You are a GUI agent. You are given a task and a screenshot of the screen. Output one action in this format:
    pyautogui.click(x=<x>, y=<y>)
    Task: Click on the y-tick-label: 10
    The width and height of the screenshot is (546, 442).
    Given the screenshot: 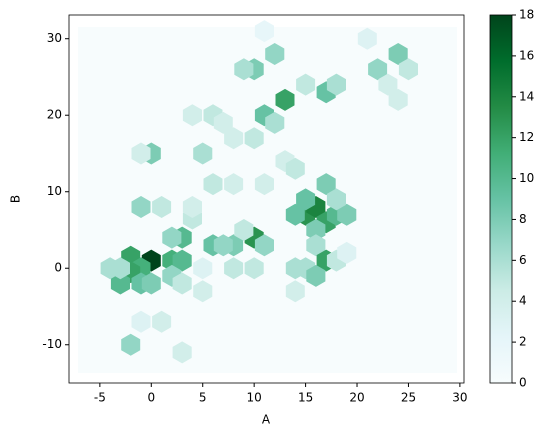 What is the action you would take?
    pyautogui.click(x=54, y=191)
    